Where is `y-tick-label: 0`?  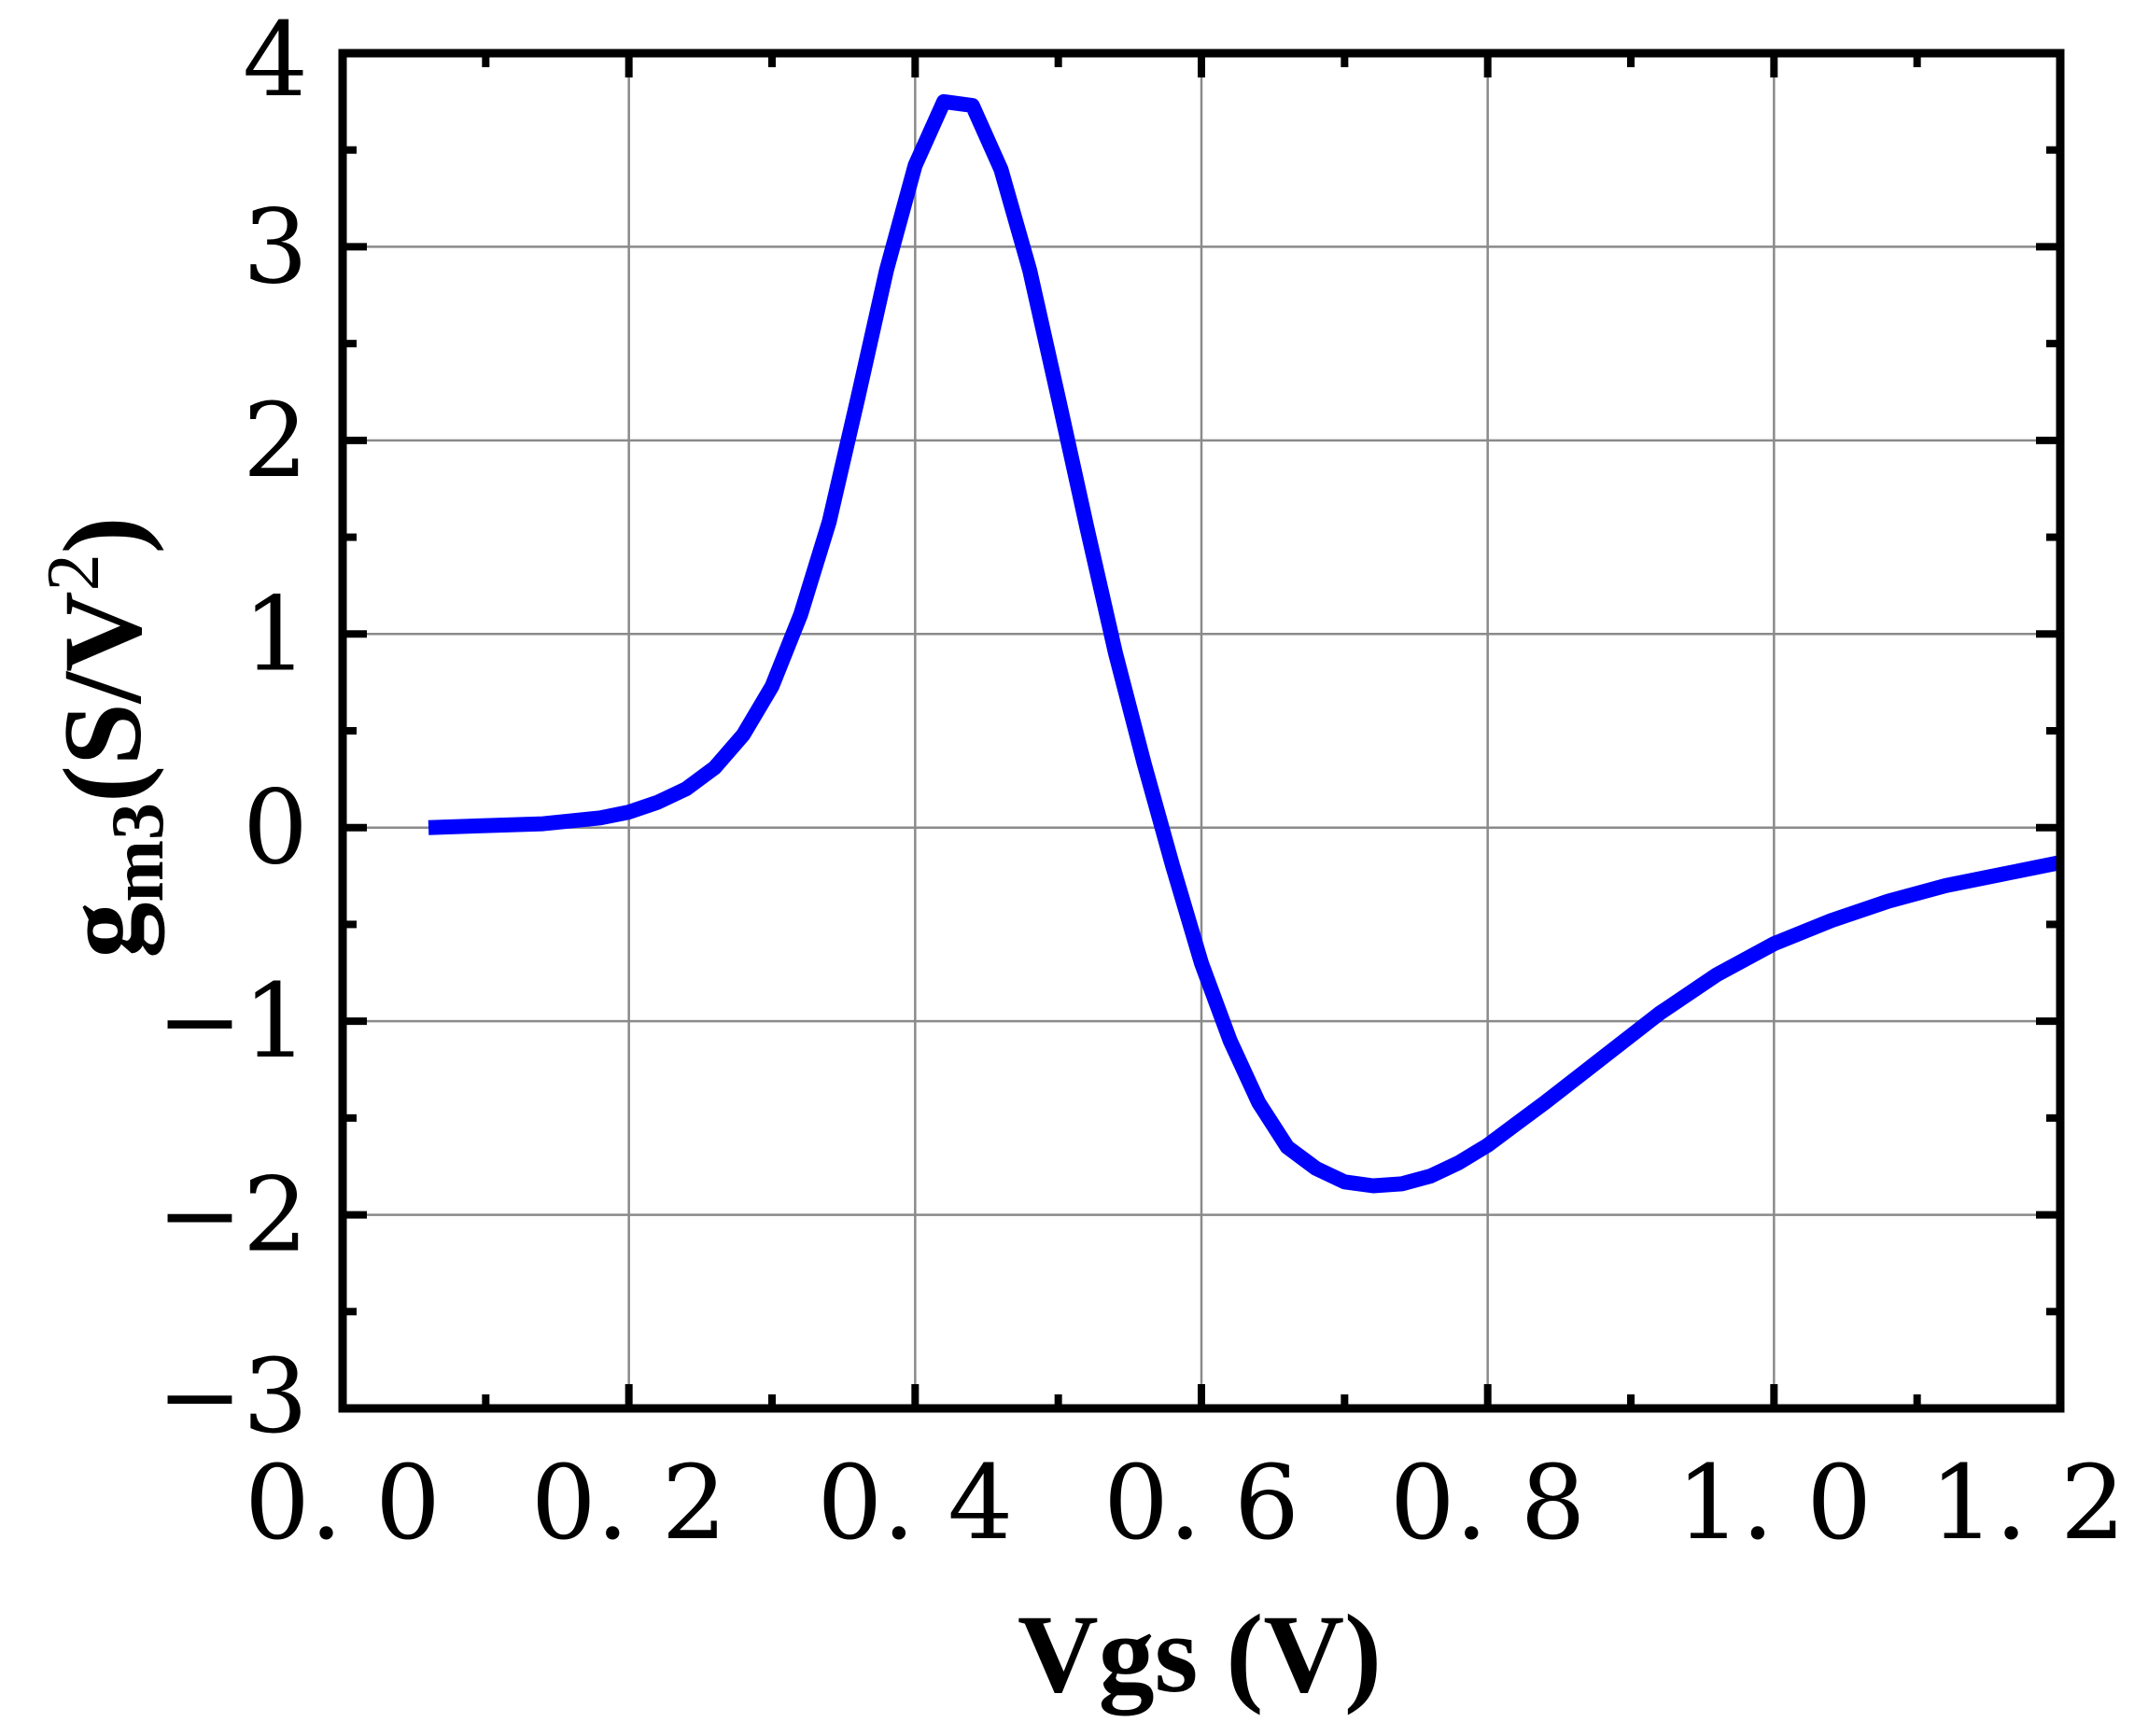
y-tick-label: 0 is located at coordinates (275, 828).